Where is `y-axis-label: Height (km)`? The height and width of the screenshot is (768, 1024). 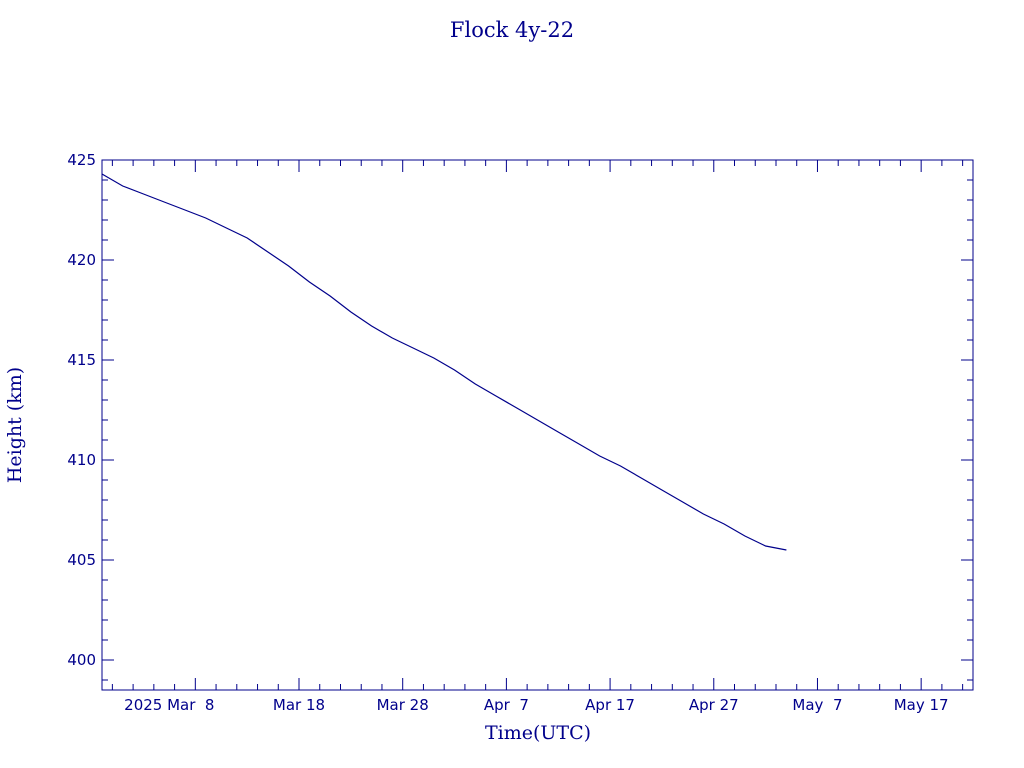
y-axis-label: Height (km) is located at coordinates (15, 425).